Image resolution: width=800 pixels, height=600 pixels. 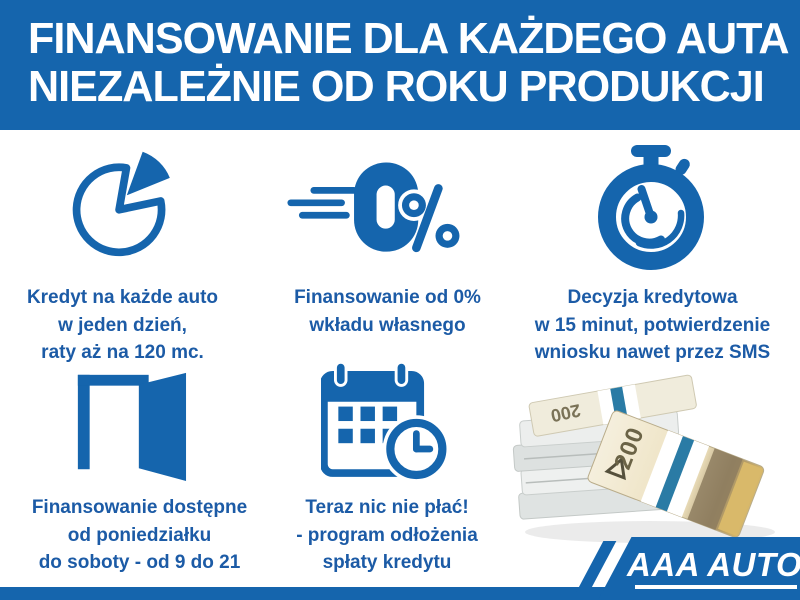 What do you see at coordinates (387, 311) in the screenshot?
I see `feature-caption-zero-percent: Finansowanie od 0% wkładu własnego` at bounding box center [387, 311].